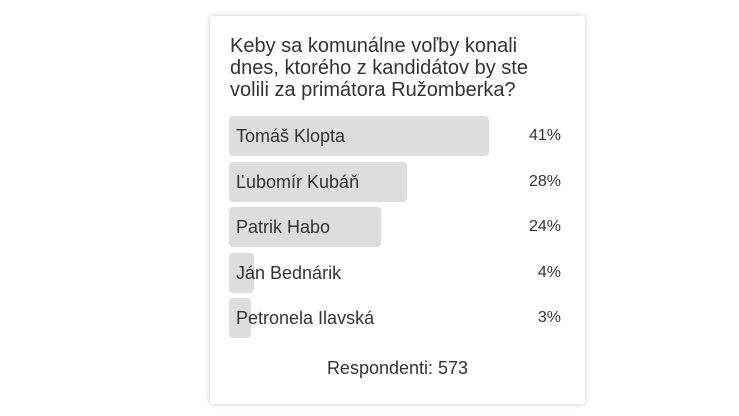 This screenshot has width=739, height=416. I want to click on poll-option-jan-bednarik: Ján Bednárik 4%, so click(396, 272).